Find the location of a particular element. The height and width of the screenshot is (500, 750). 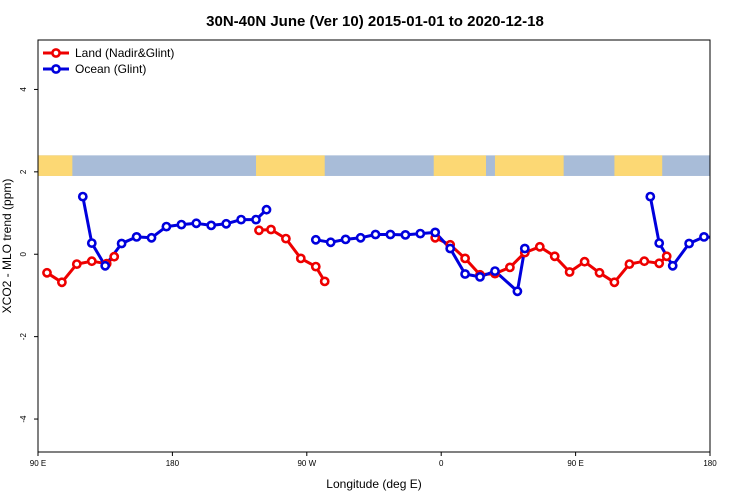

y-axis-label: XCO2 - MLO trend (ppm) is located at coordinates (7, 246).